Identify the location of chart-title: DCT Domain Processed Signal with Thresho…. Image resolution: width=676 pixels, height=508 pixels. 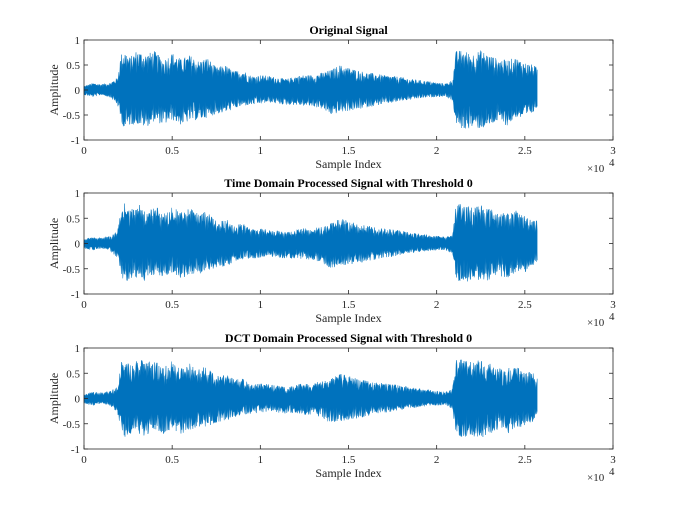
(348, 338).